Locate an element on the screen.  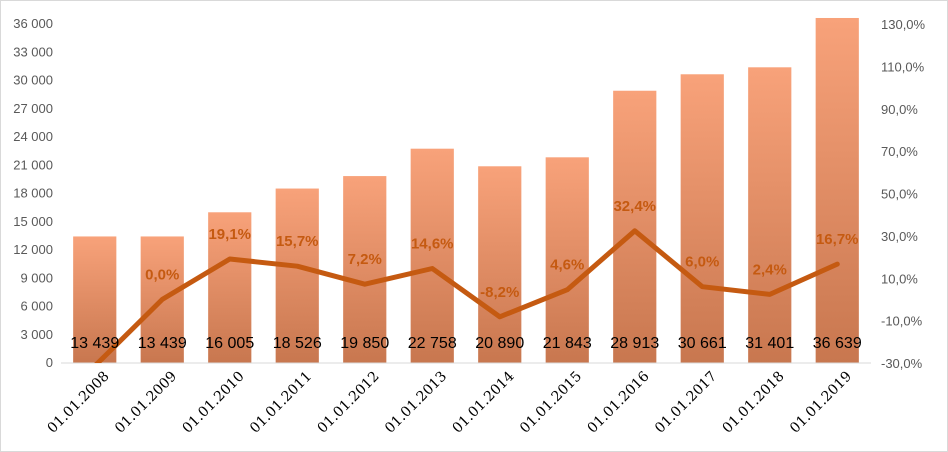
growth-value-label: 0,0% is located at coordinates (162, 274).